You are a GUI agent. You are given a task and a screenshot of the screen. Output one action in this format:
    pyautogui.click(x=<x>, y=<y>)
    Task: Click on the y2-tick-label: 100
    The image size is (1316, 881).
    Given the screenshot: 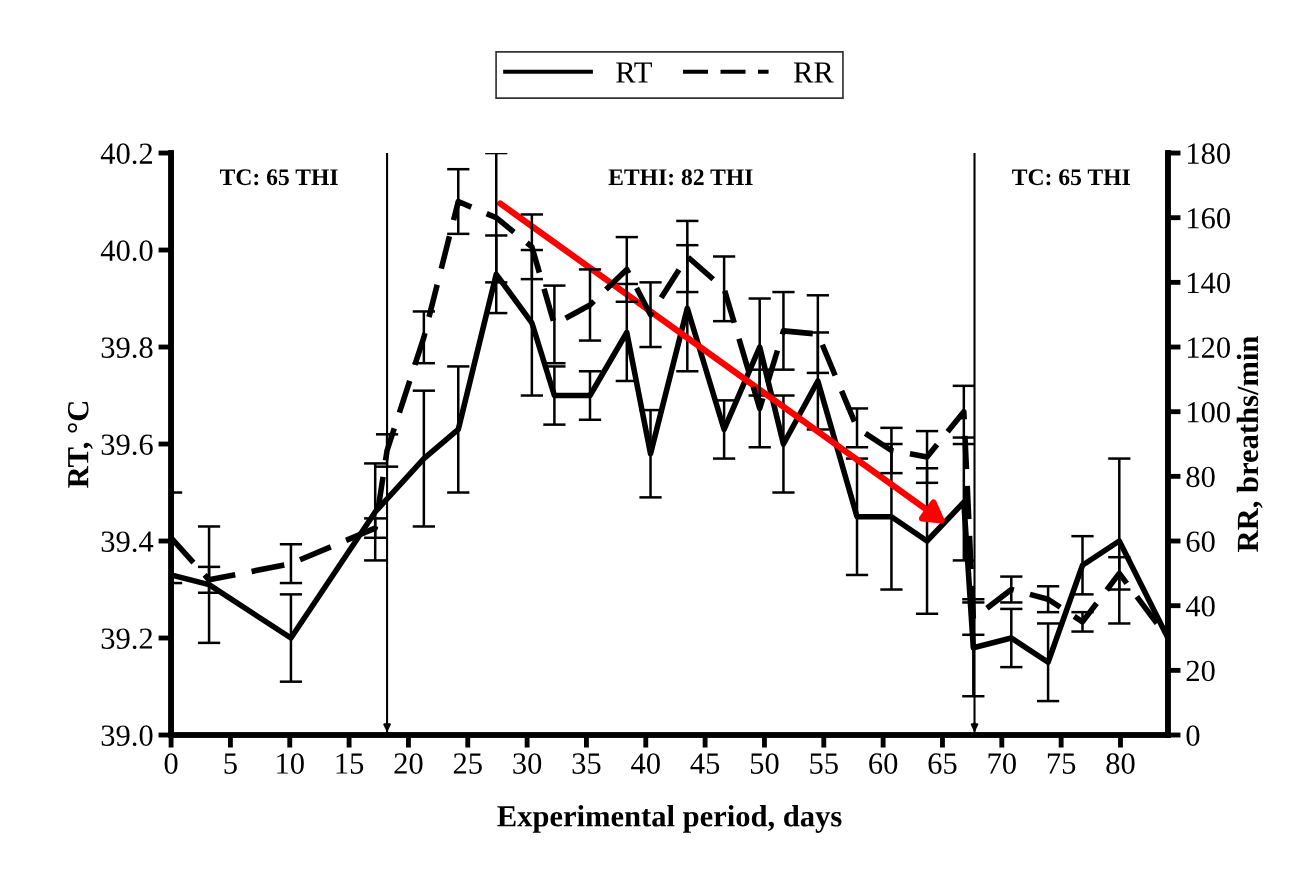 What is the action you would take?
    pyautogui.click(x=1209, y=412)
    